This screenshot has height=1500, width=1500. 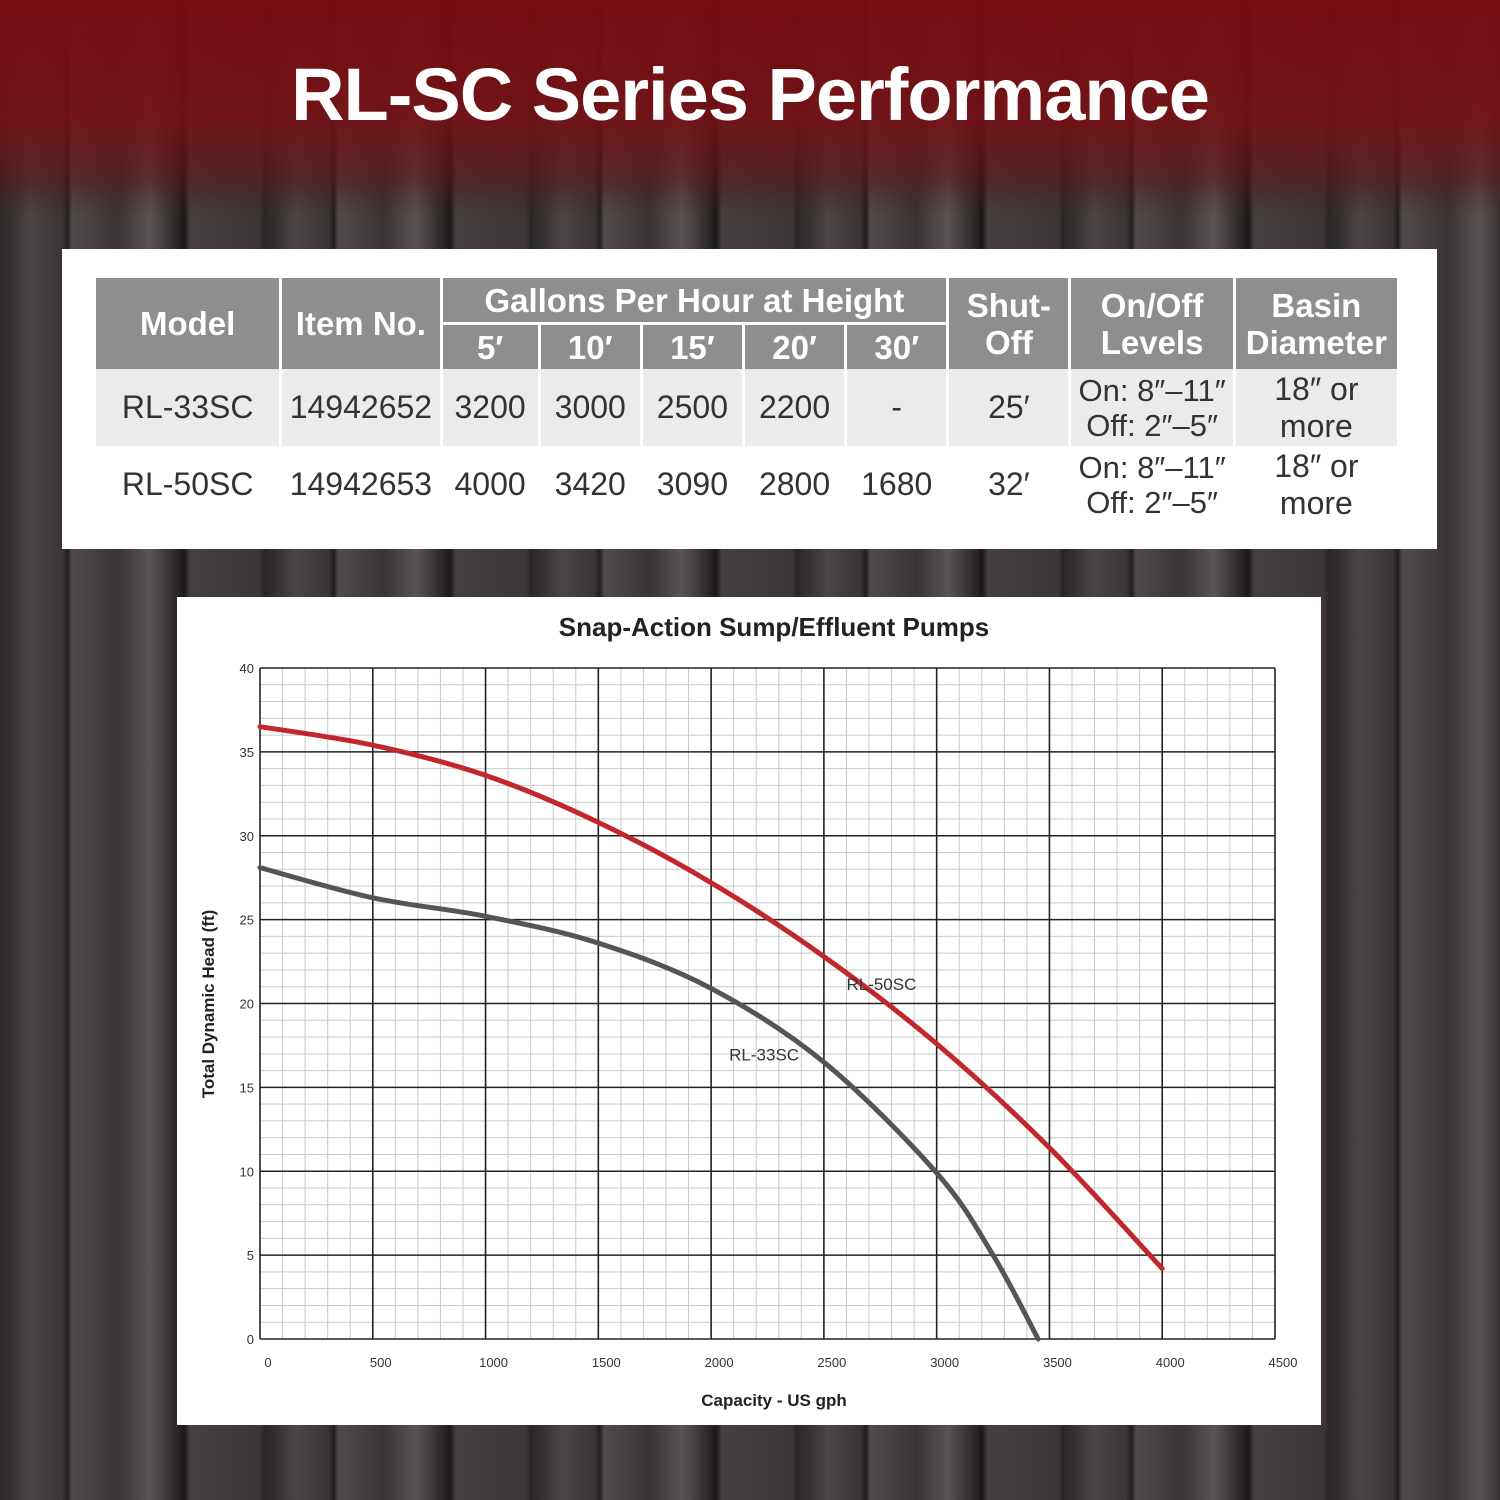 What do you see at coordinates (188, 484) in the screenshot?
I see `cell-model: RL-50SC` at bounding box center [188, 484].